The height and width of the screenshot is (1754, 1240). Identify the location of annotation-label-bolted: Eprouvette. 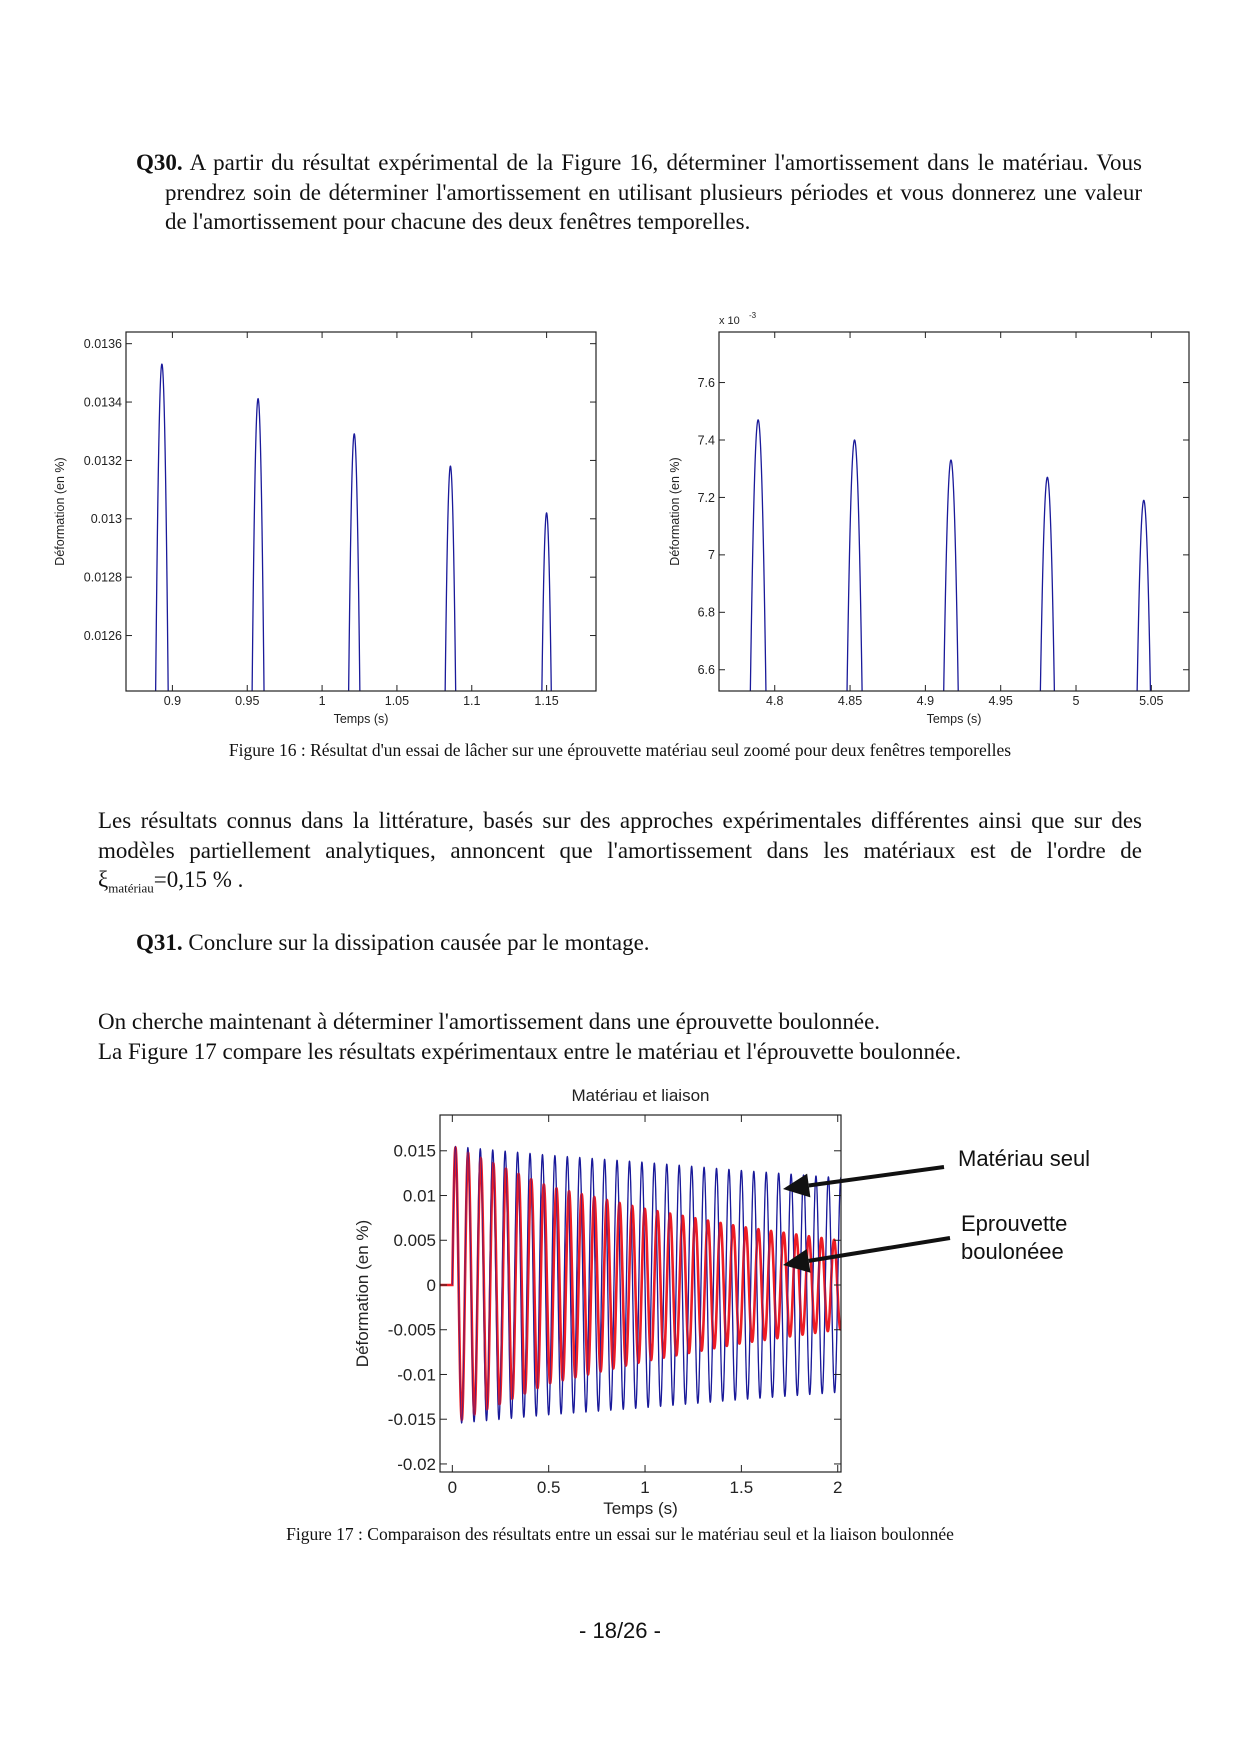
(1014, 1223).